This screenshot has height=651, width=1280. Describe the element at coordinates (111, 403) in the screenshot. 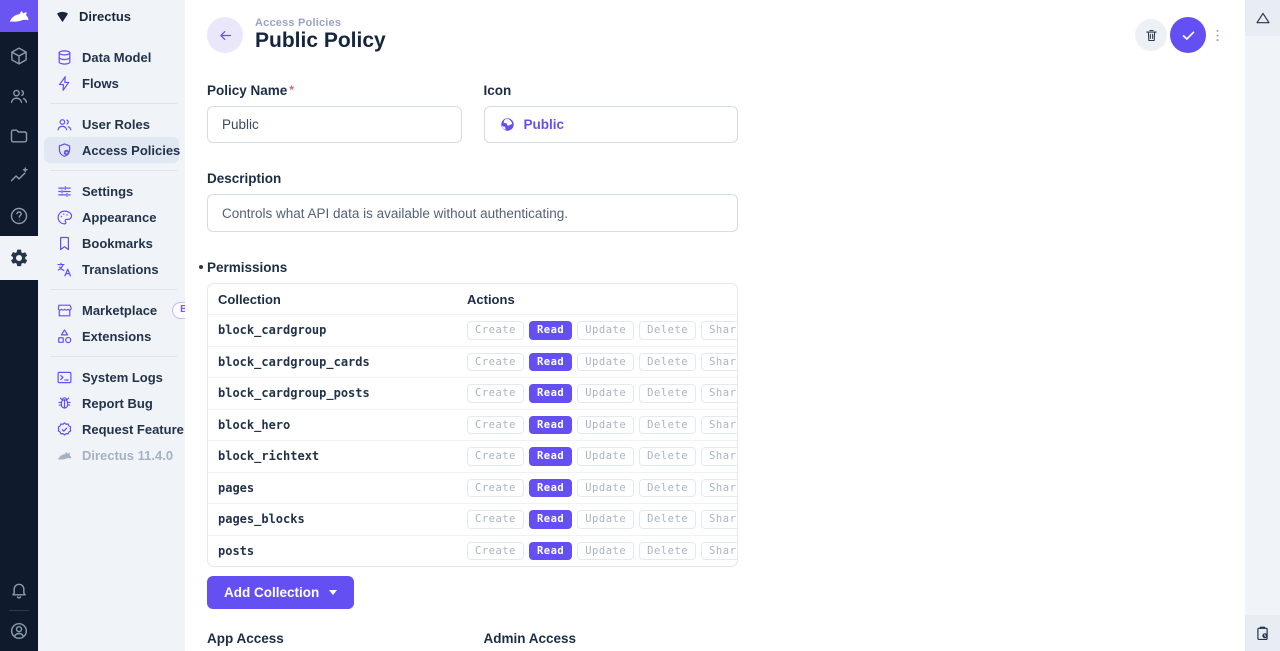

I see `nav-item-report-bug: Report Bug` at that location.